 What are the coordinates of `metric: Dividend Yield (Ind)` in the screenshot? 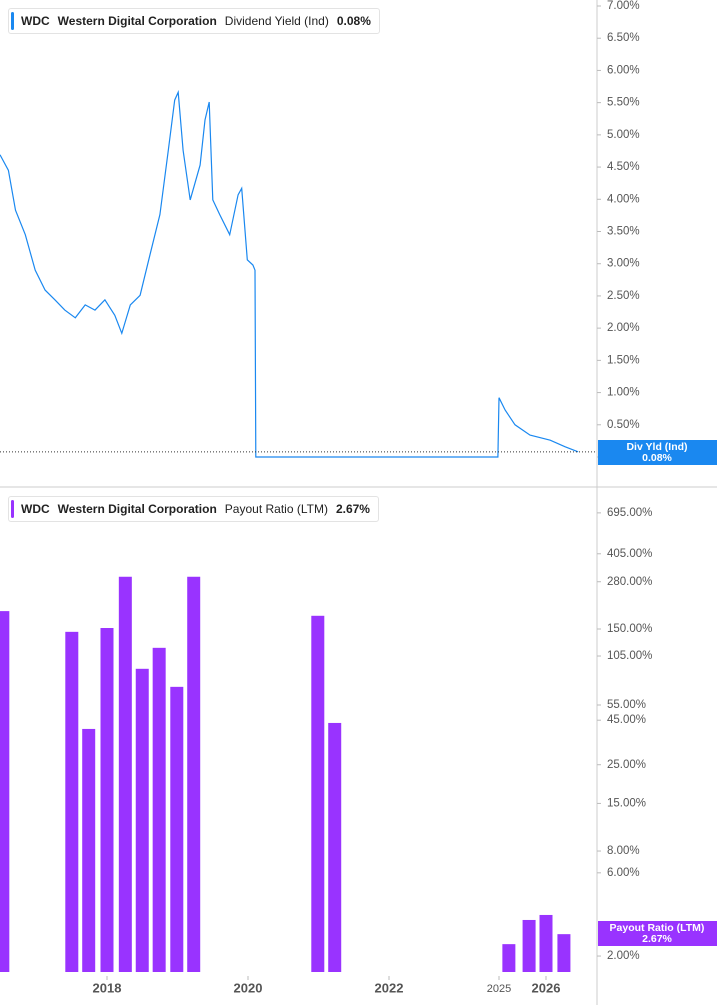 It's located at (276, 21).